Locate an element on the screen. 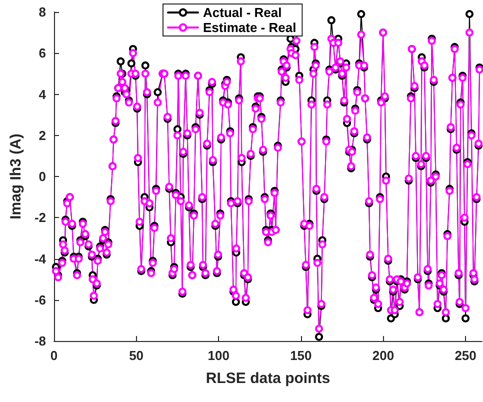  x-tick-label: 100 is located at coordinates (219, 355).